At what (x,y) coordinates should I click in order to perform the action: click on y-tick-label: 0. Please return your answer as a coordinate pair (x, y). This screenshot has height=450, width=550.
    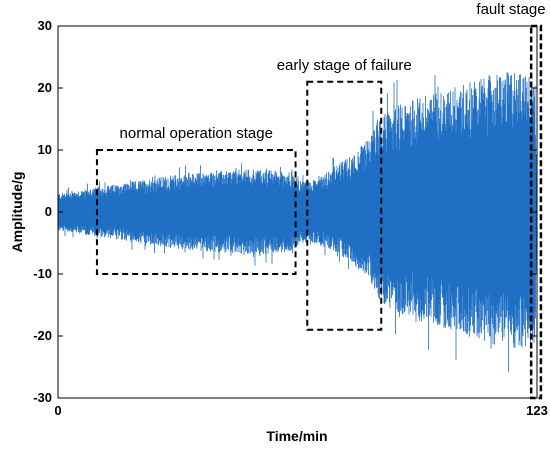
    Looking at the image, I should click on (48, 211).